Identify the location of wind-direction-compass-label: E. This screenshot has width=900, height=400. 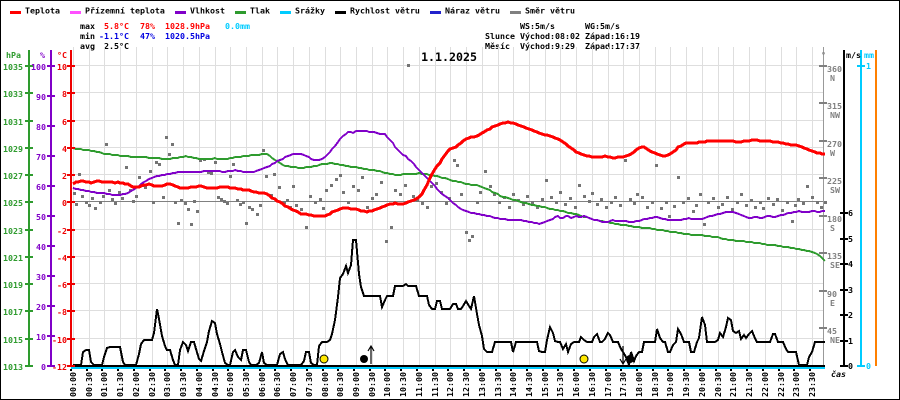
(832, 303).